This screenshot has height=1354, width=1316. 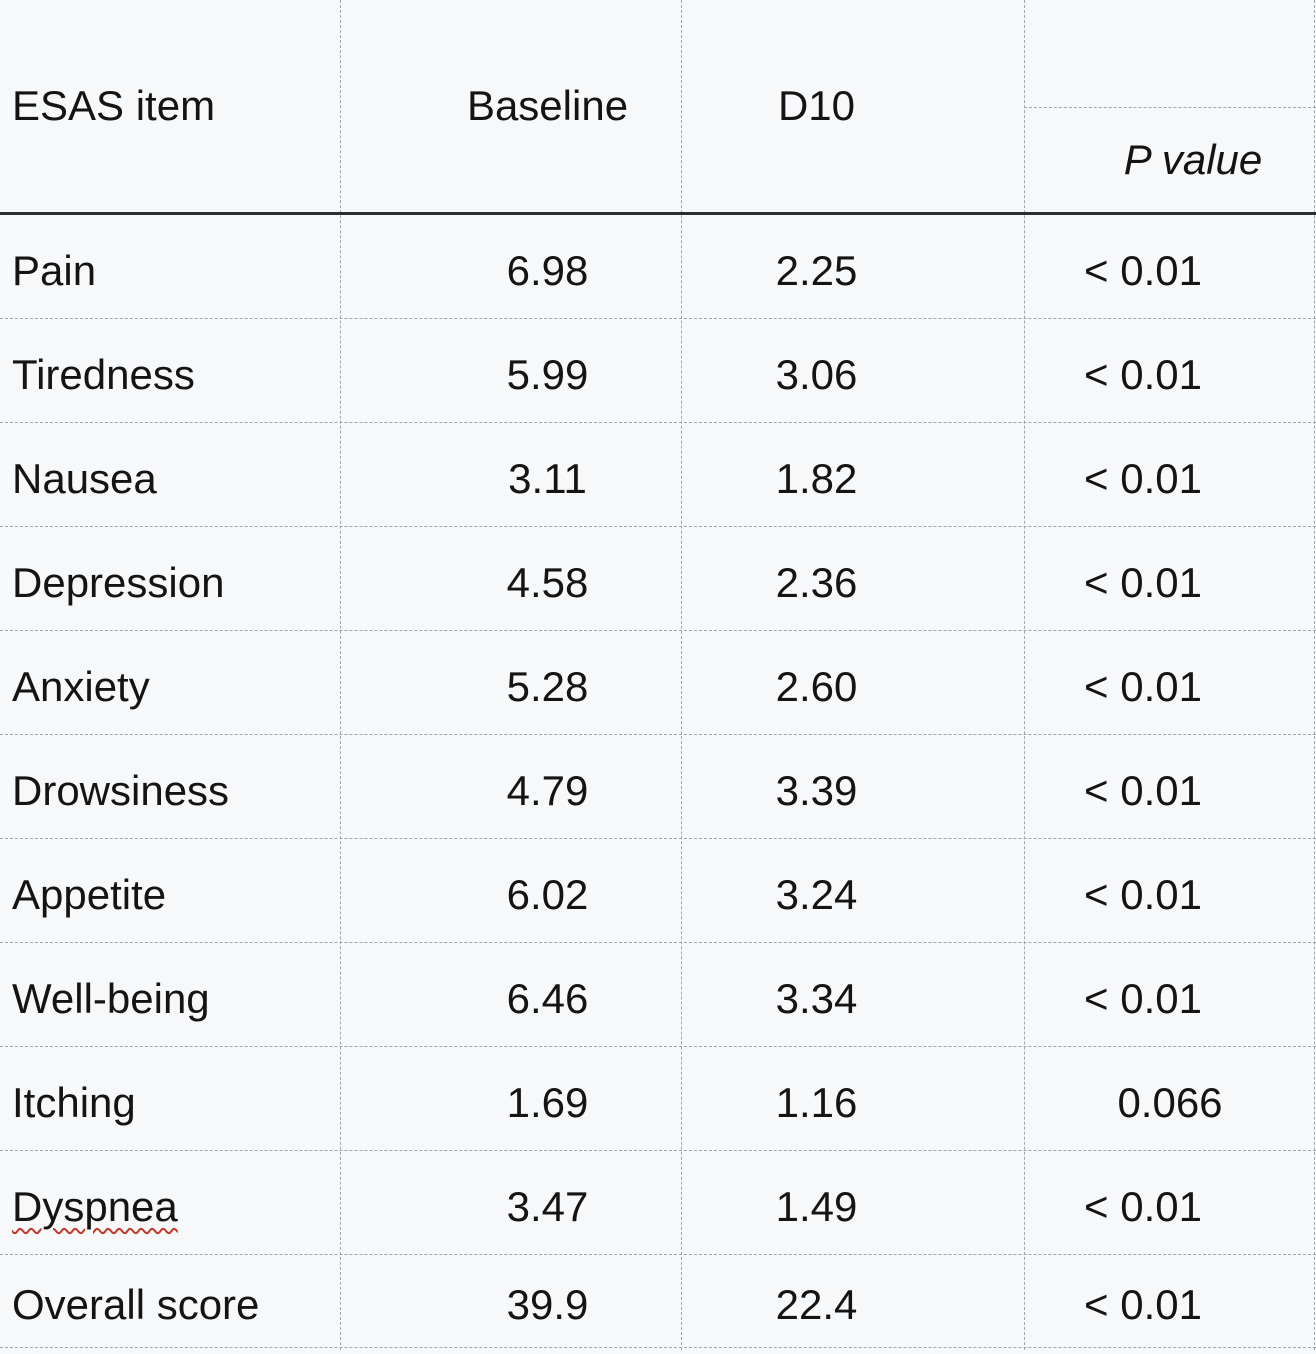 What do you see at coordinates (547, 1102) in the screenshot?
I see `baseline-value: 1.69` at bounding box center [547, 1102].